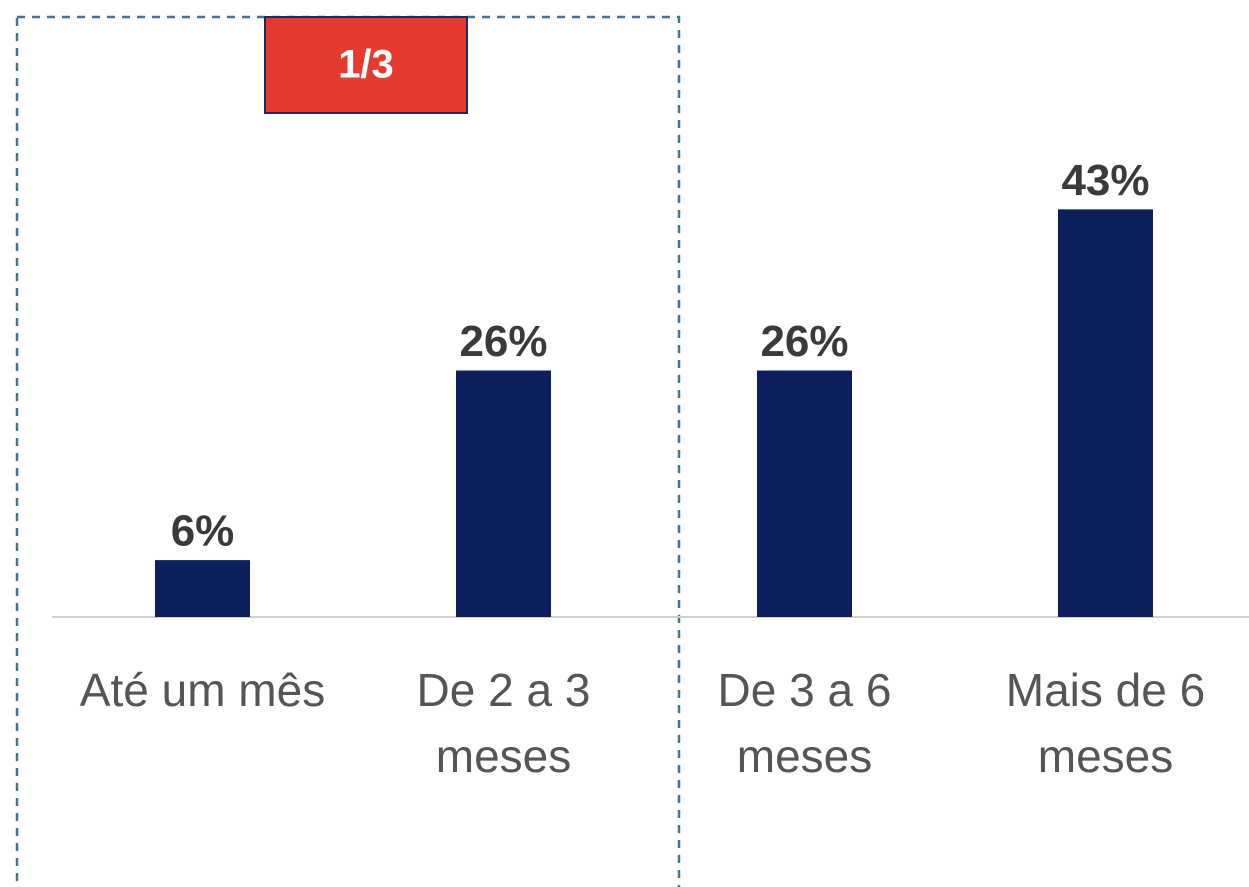 This screenshot has height=887, width=1249. I want to click on x-tick-label: Mais de 6 meses, so click(1105, 723).